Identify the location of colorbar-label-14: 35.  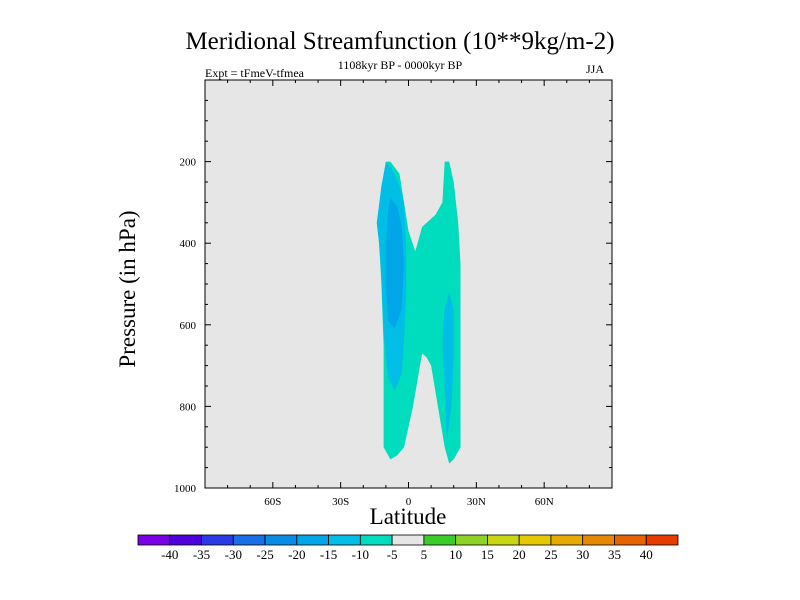
(614, 554).